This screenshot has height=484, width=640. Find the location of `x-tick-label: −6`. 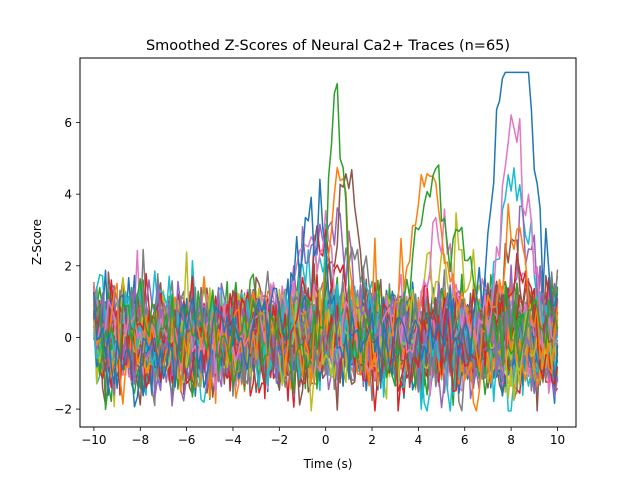

x-tick-label: −6 is located at coordinates (187, 440).